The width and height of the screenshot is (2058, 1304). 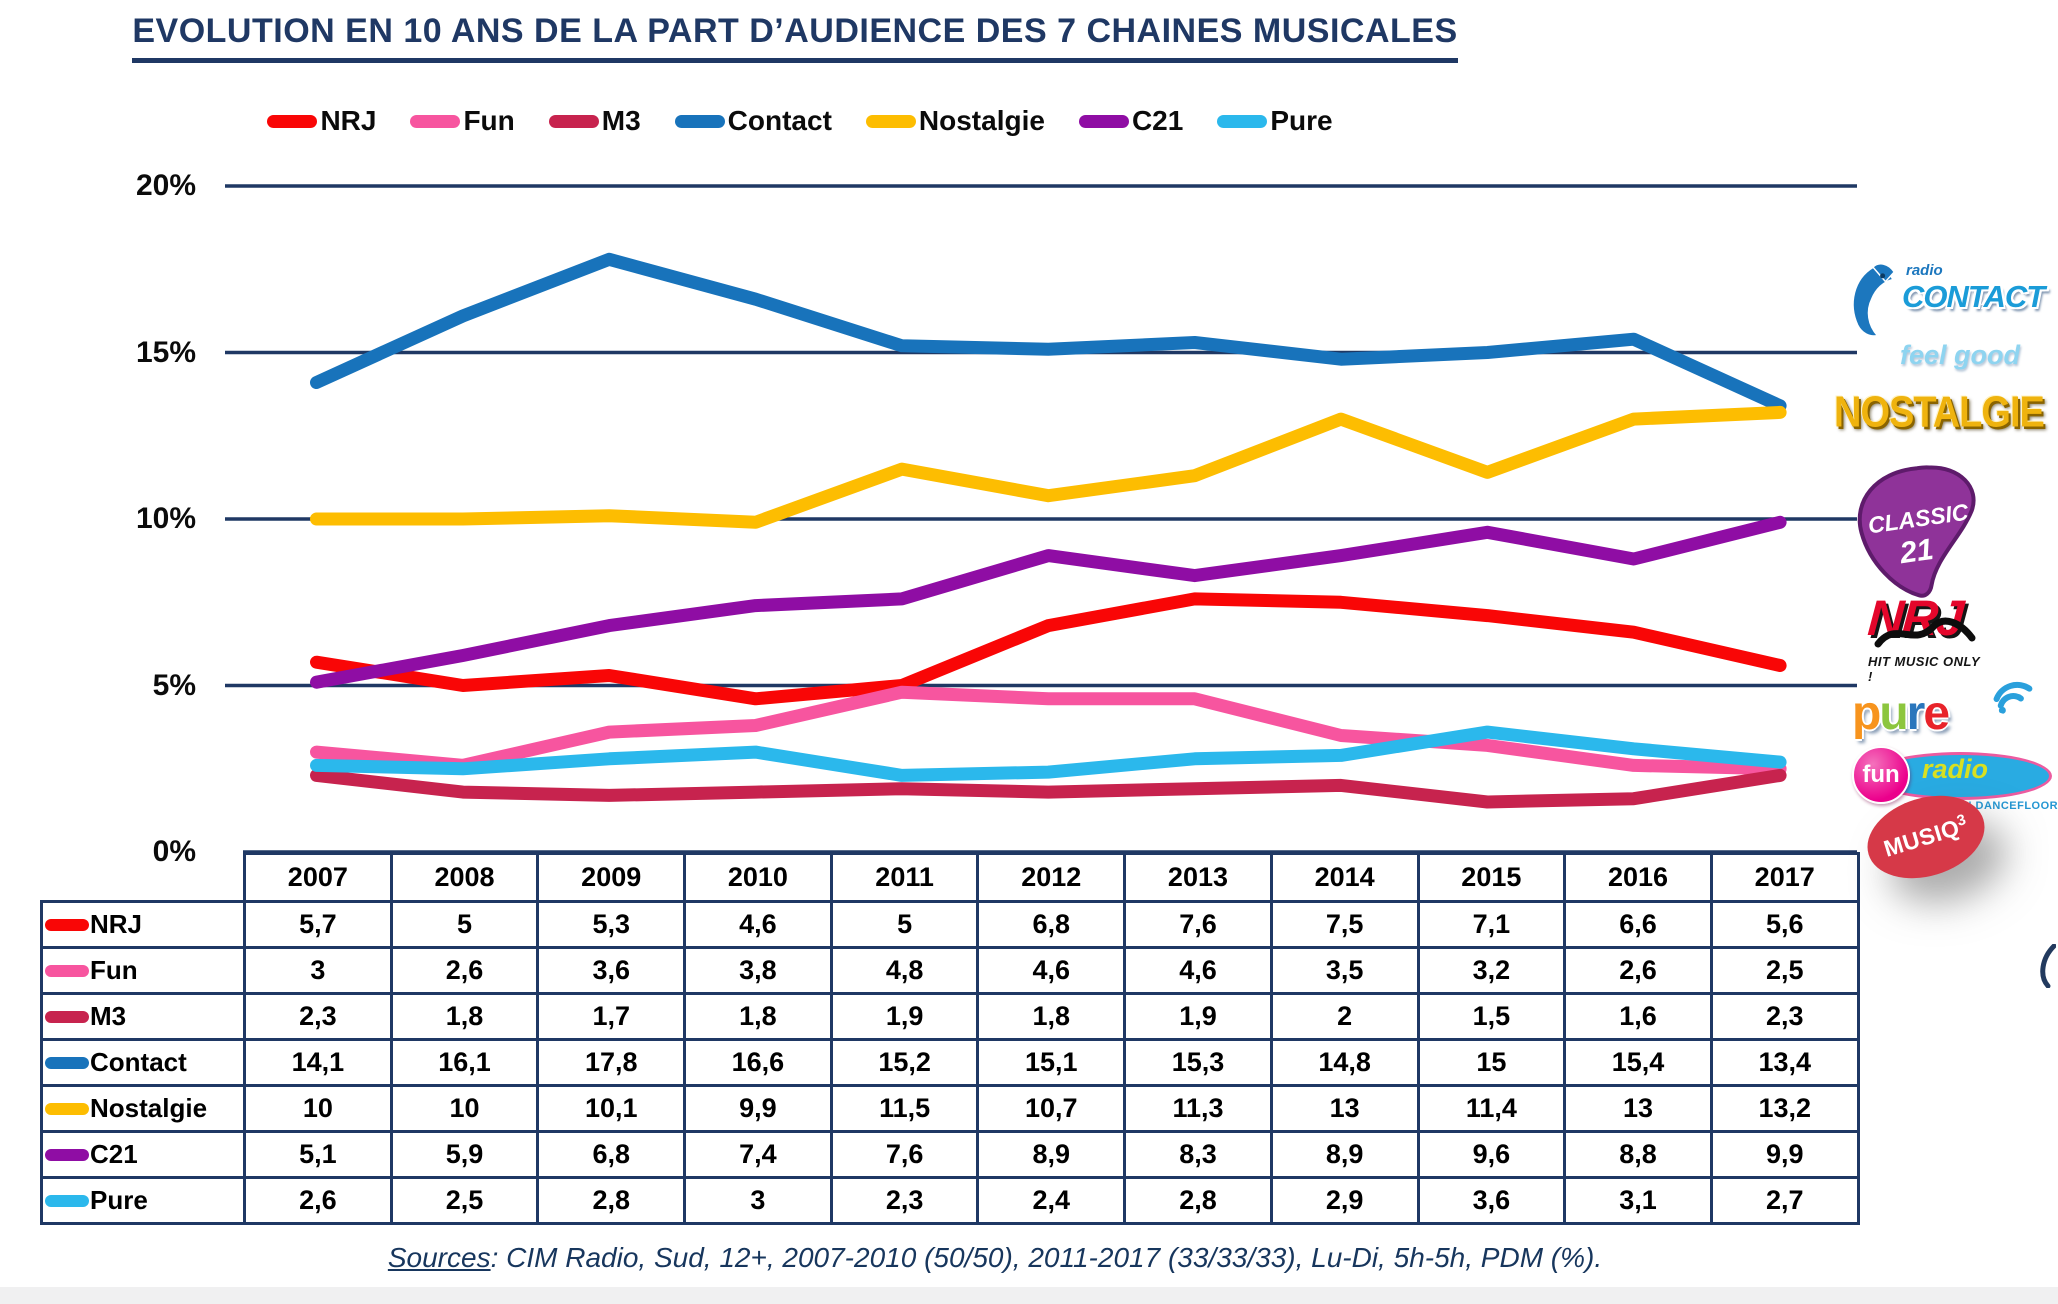 What do you see at coordinates (318, 924) in the screenshot?
I see `value-cell: 5,7` at bounding box center [318, 924].